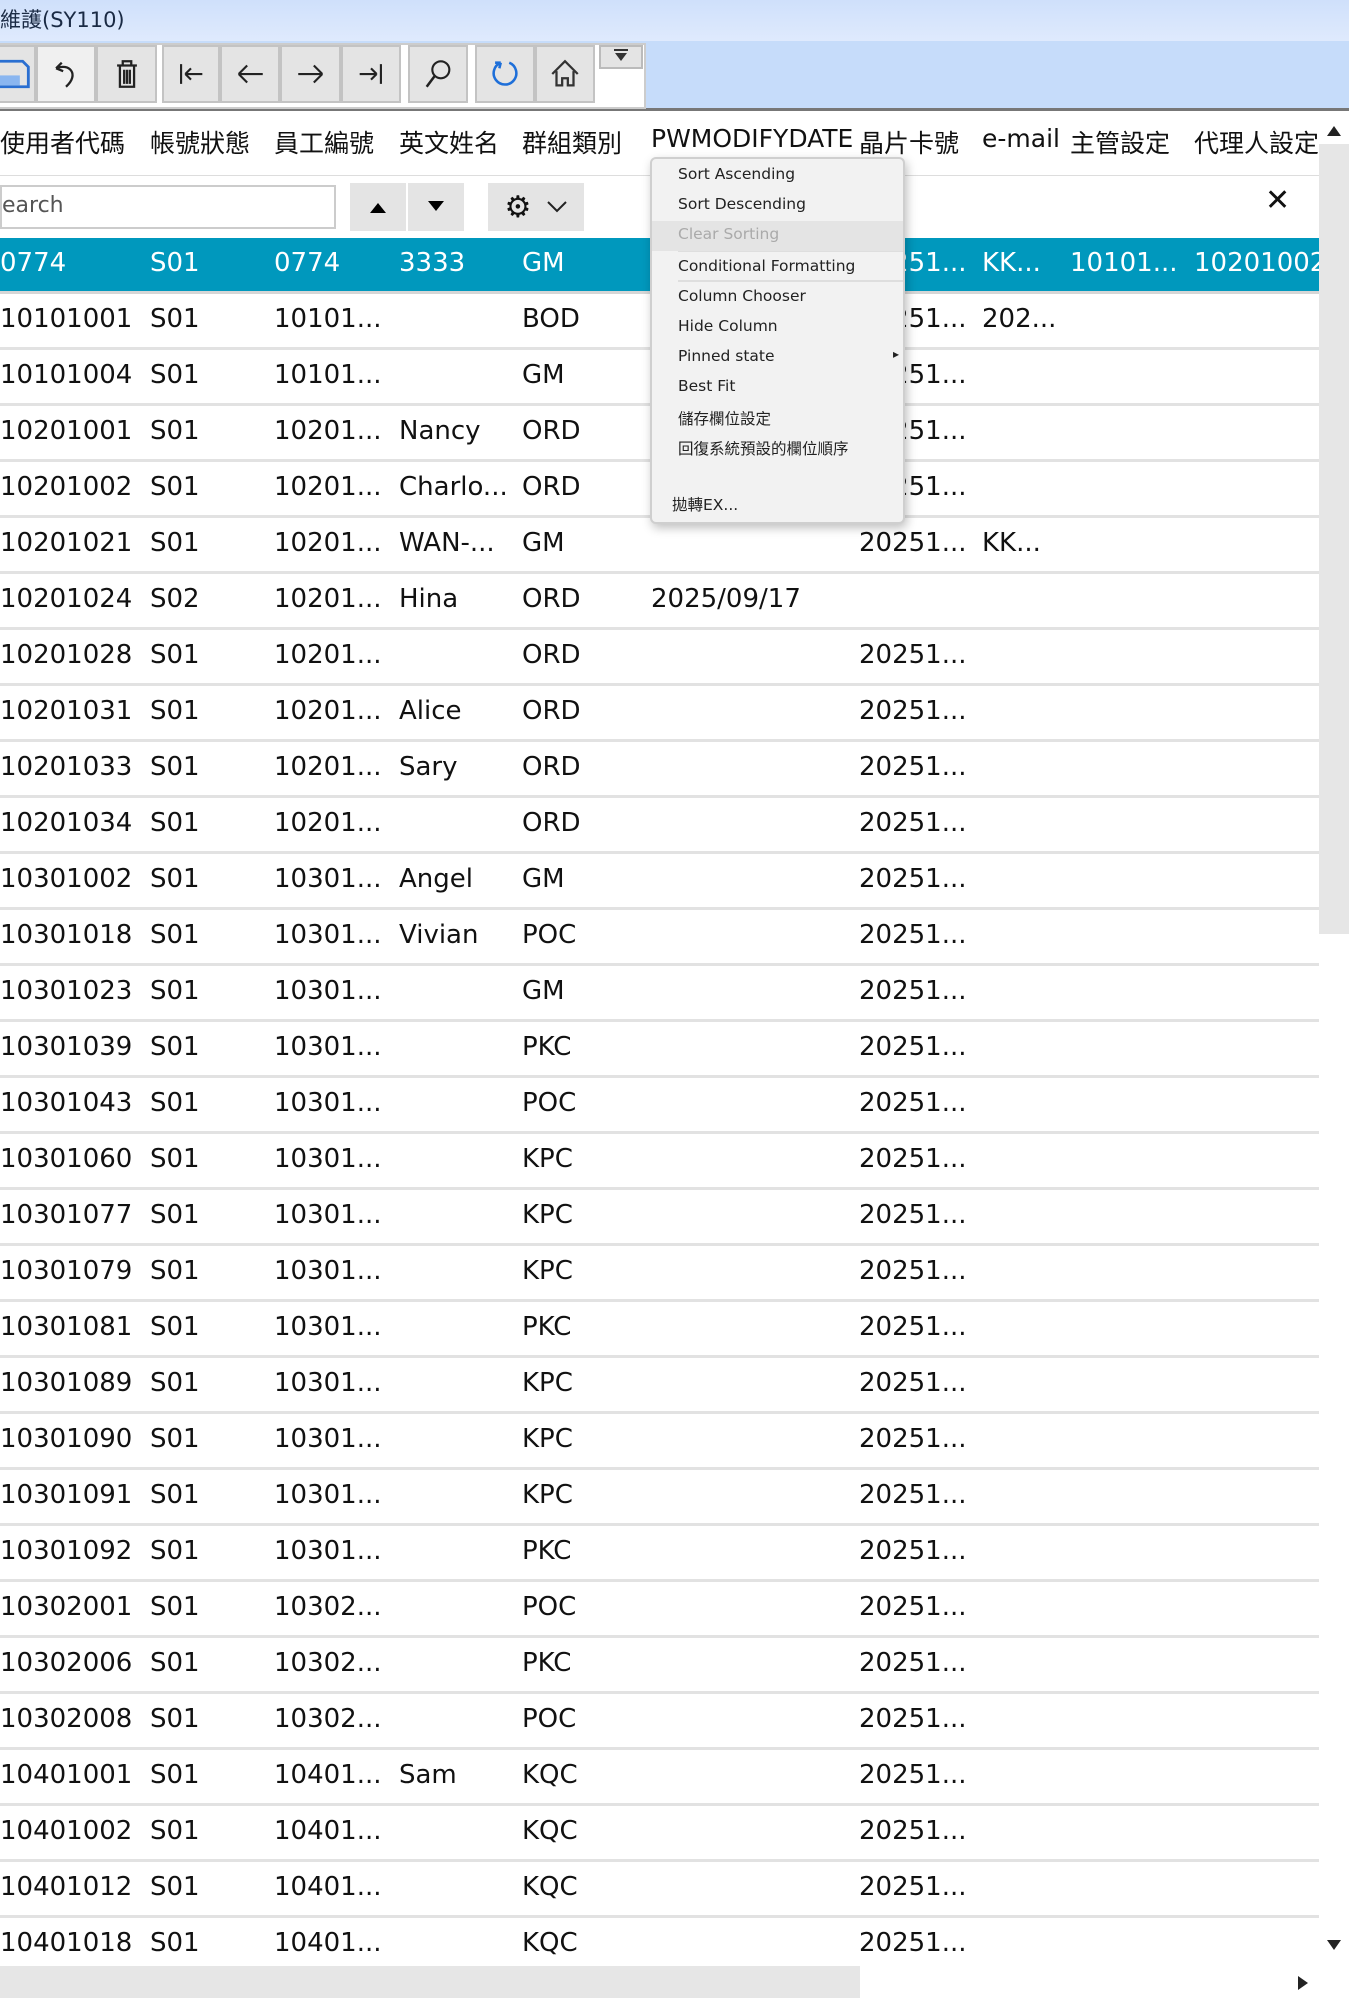  Describe the element at coordinates (777, 418) in the screenshot. I see `menu-item: 儲存欄位設定` at that location.